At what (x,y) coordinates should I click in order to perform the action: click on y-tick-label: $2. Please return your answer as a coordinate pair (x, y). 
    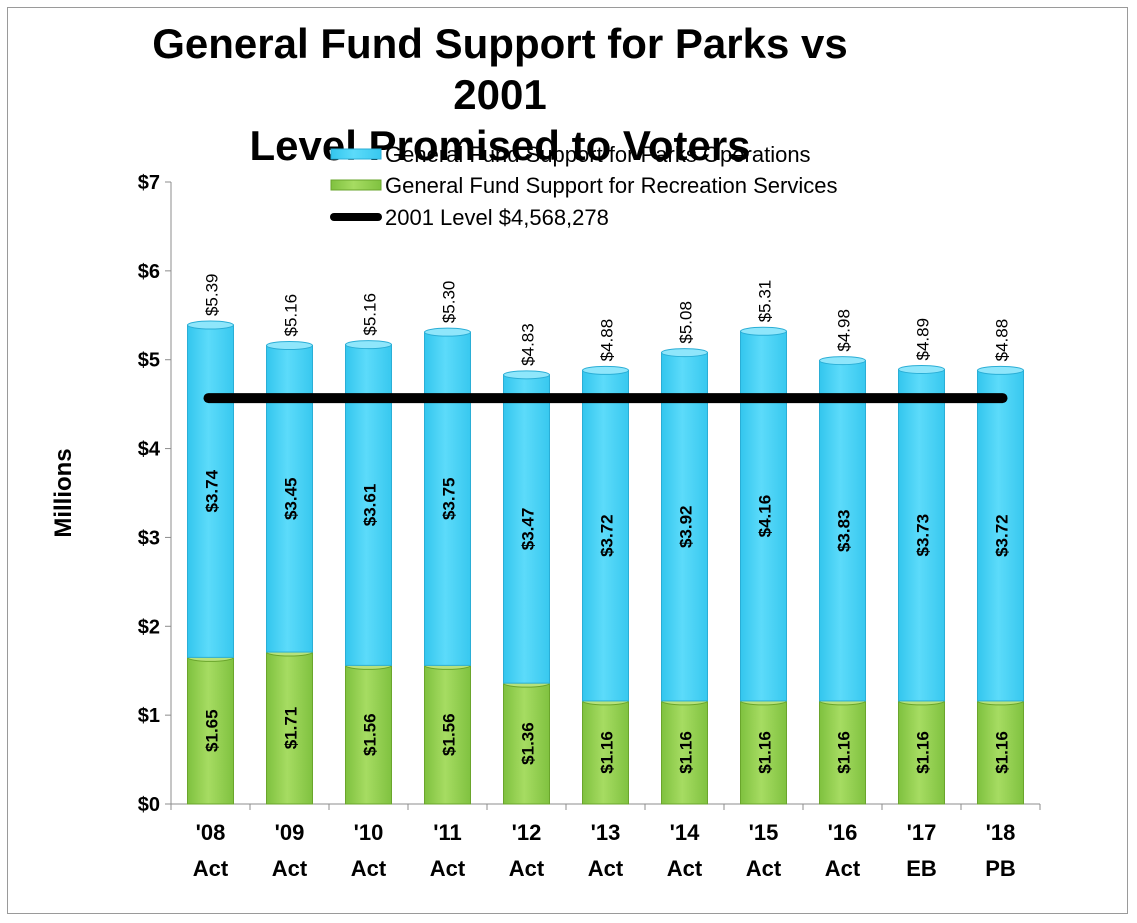
    Looking at the image, I should click on (149, 627).